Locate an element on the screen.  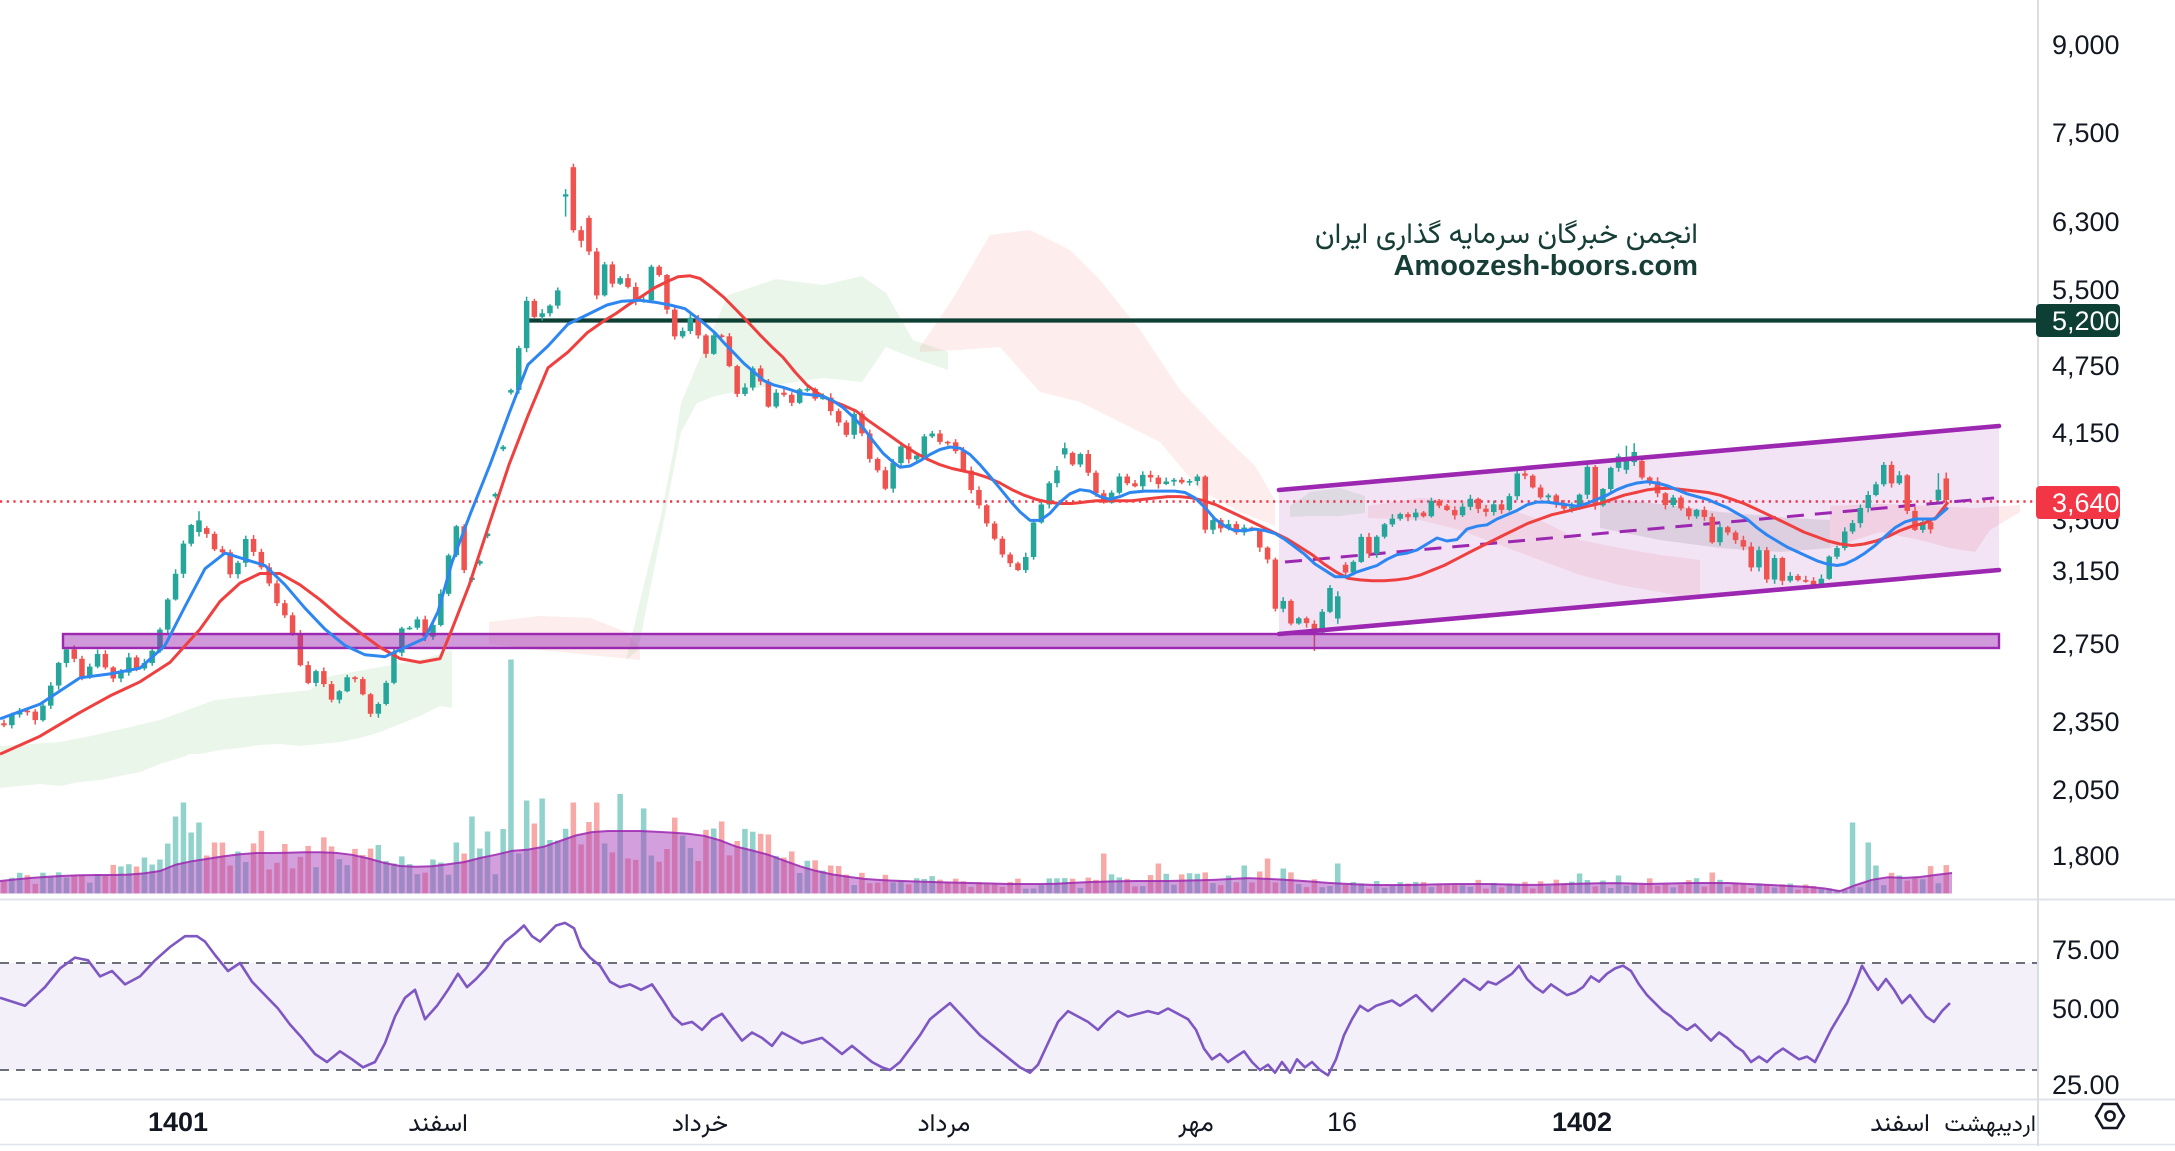
svg-text: Amoozesh-boors.com is located at coordinates (1545, 266).